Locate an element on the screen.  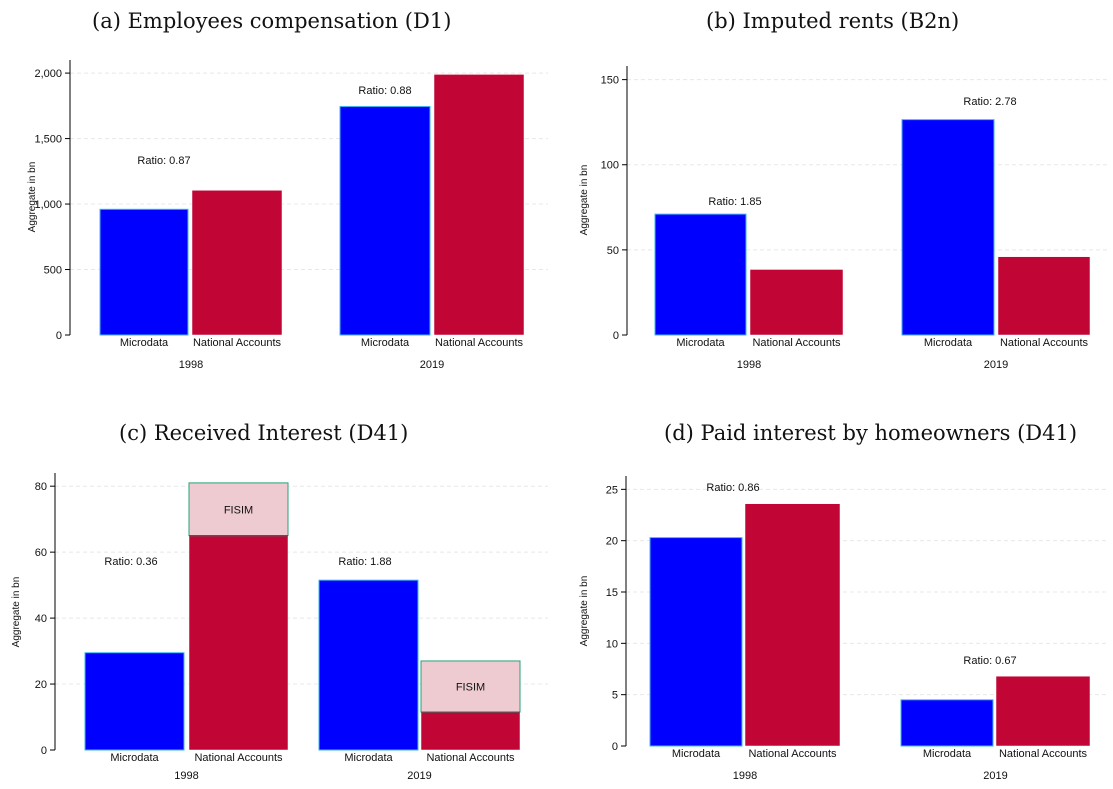
y-tick-label: 15 is located at coordinates (612, 593).